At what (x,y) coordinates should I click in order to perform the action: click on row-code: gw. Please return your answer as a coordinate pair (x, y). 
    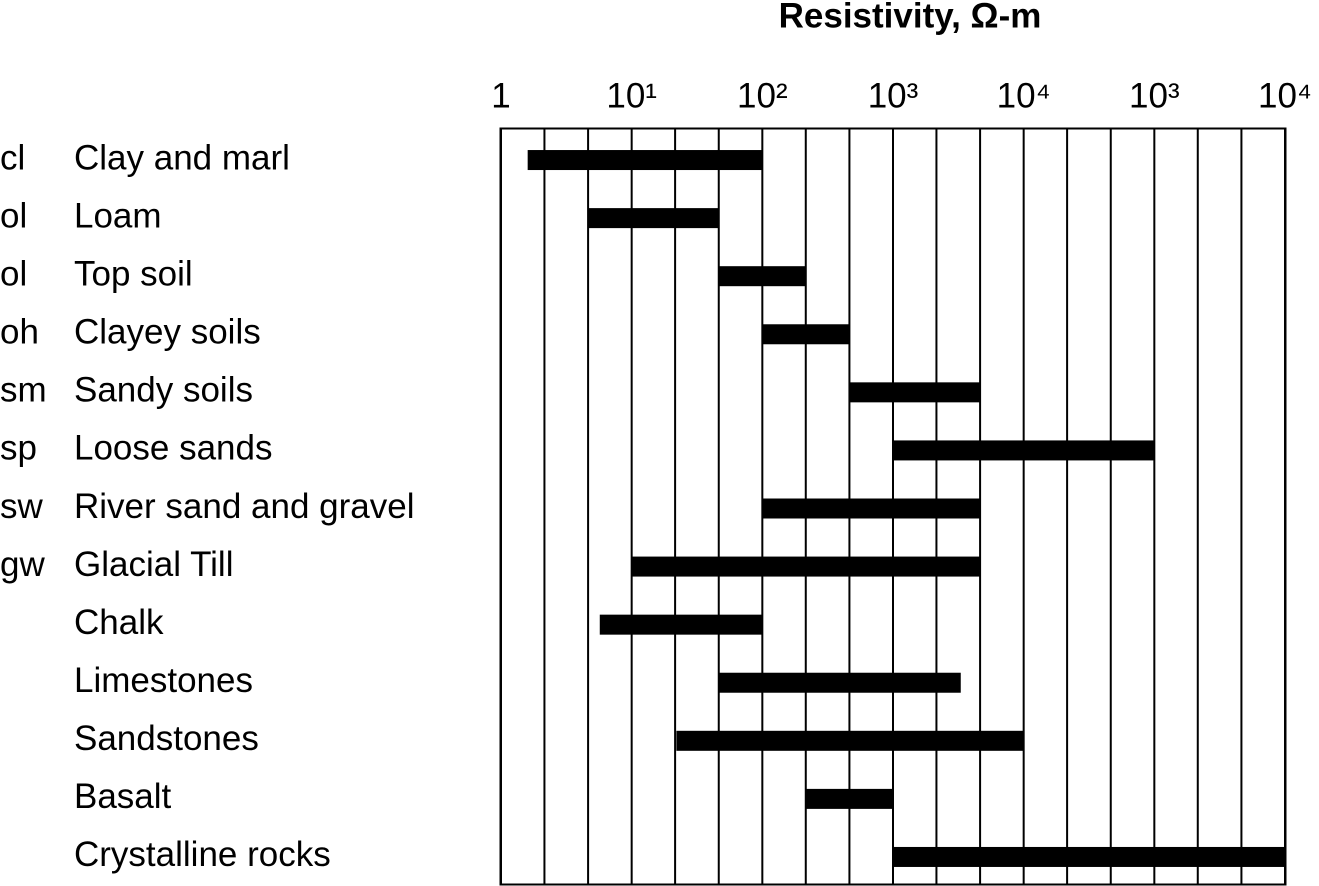
    Looking at the image, I should click on (22, 564).